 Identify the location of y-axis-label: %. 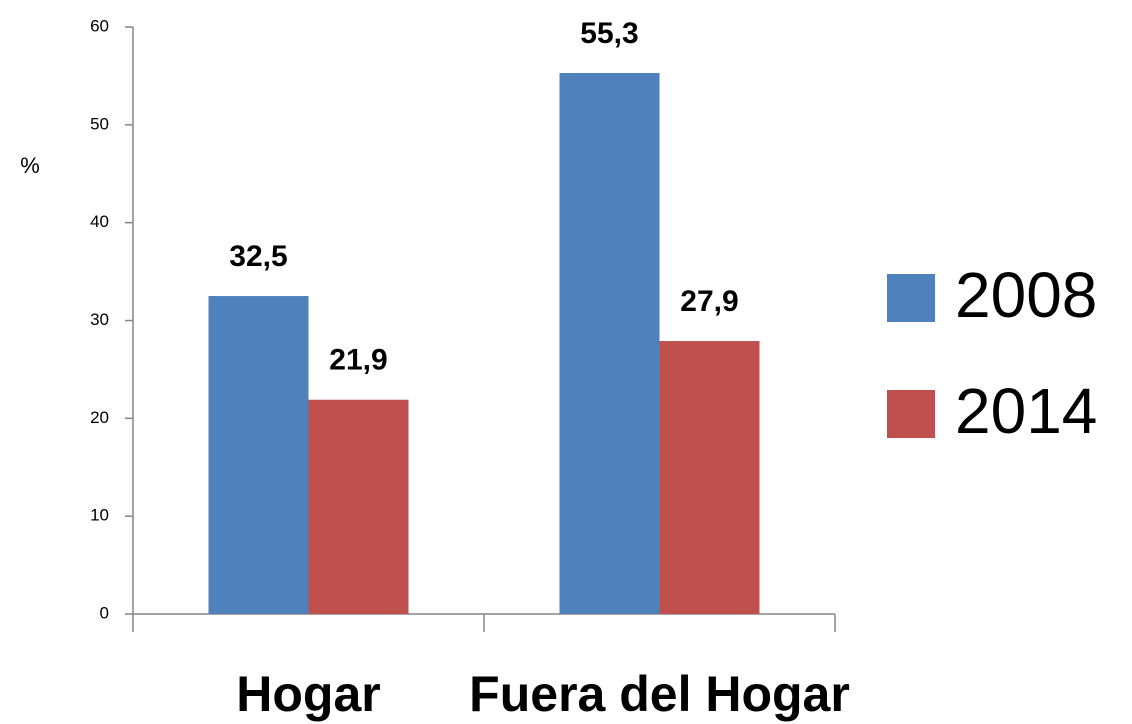
(30, 165).